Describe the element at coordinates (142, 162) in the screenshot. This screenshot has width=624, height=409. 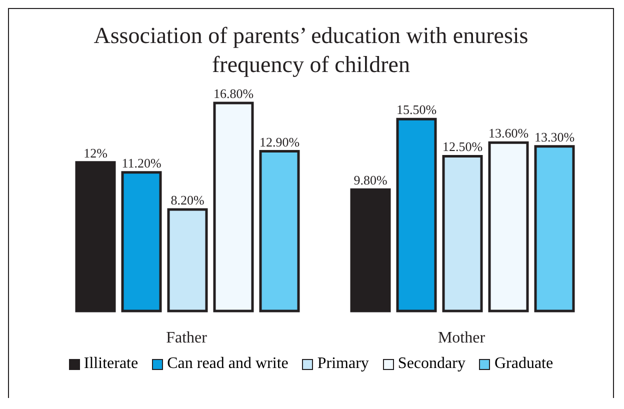
I see `data-label: 11.20%` at that location.